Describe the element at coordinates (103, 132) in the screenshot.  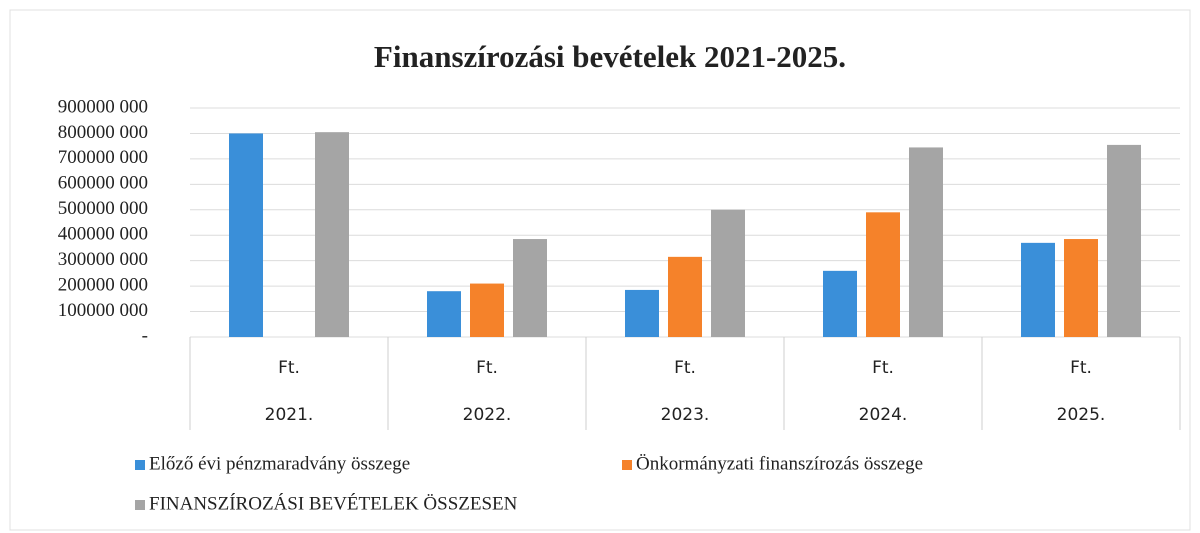
I see `y-tick-label: 800000 000` at that location.